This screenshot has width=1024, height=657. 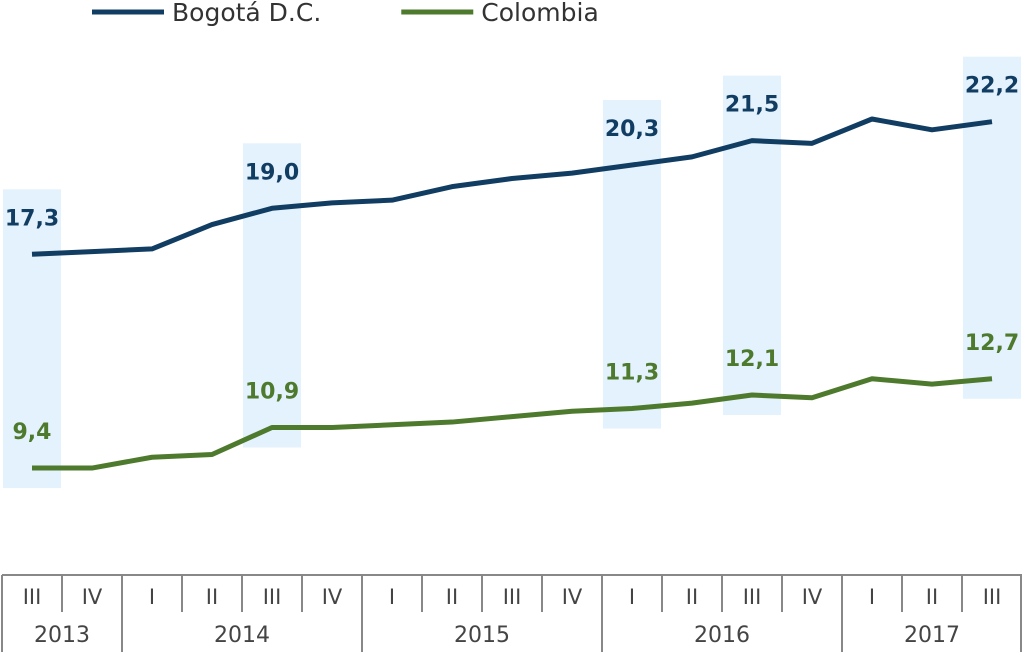 I want to click on value-label: 12,7, so click(x=992, y=343).